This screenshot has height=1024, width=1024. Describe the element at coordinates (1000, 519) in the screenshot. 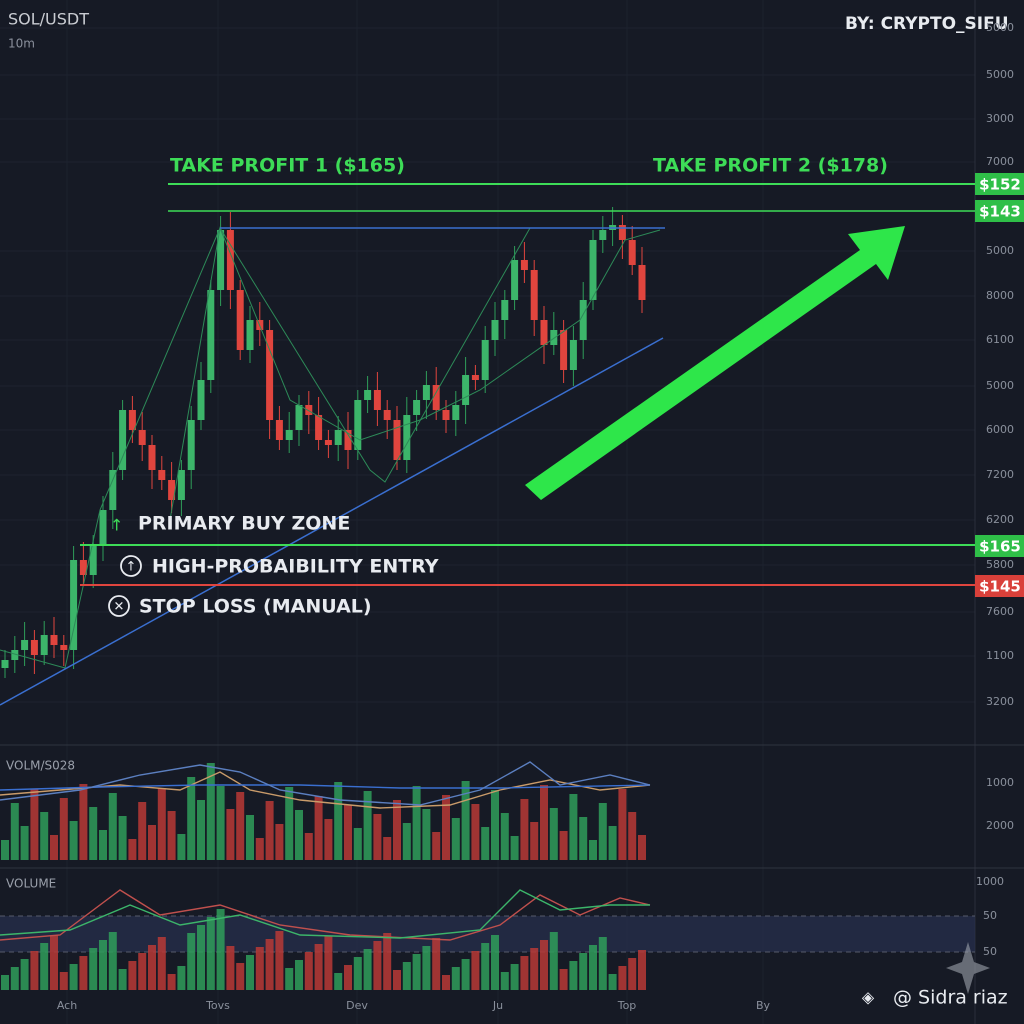

I see `y-axis-label: 6200` at that location.